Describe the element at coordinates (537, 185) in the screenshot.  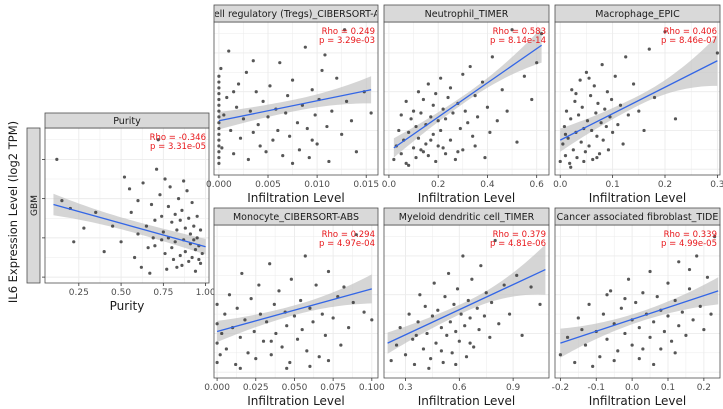
I see `x-tick-label: 0.6` at that location.